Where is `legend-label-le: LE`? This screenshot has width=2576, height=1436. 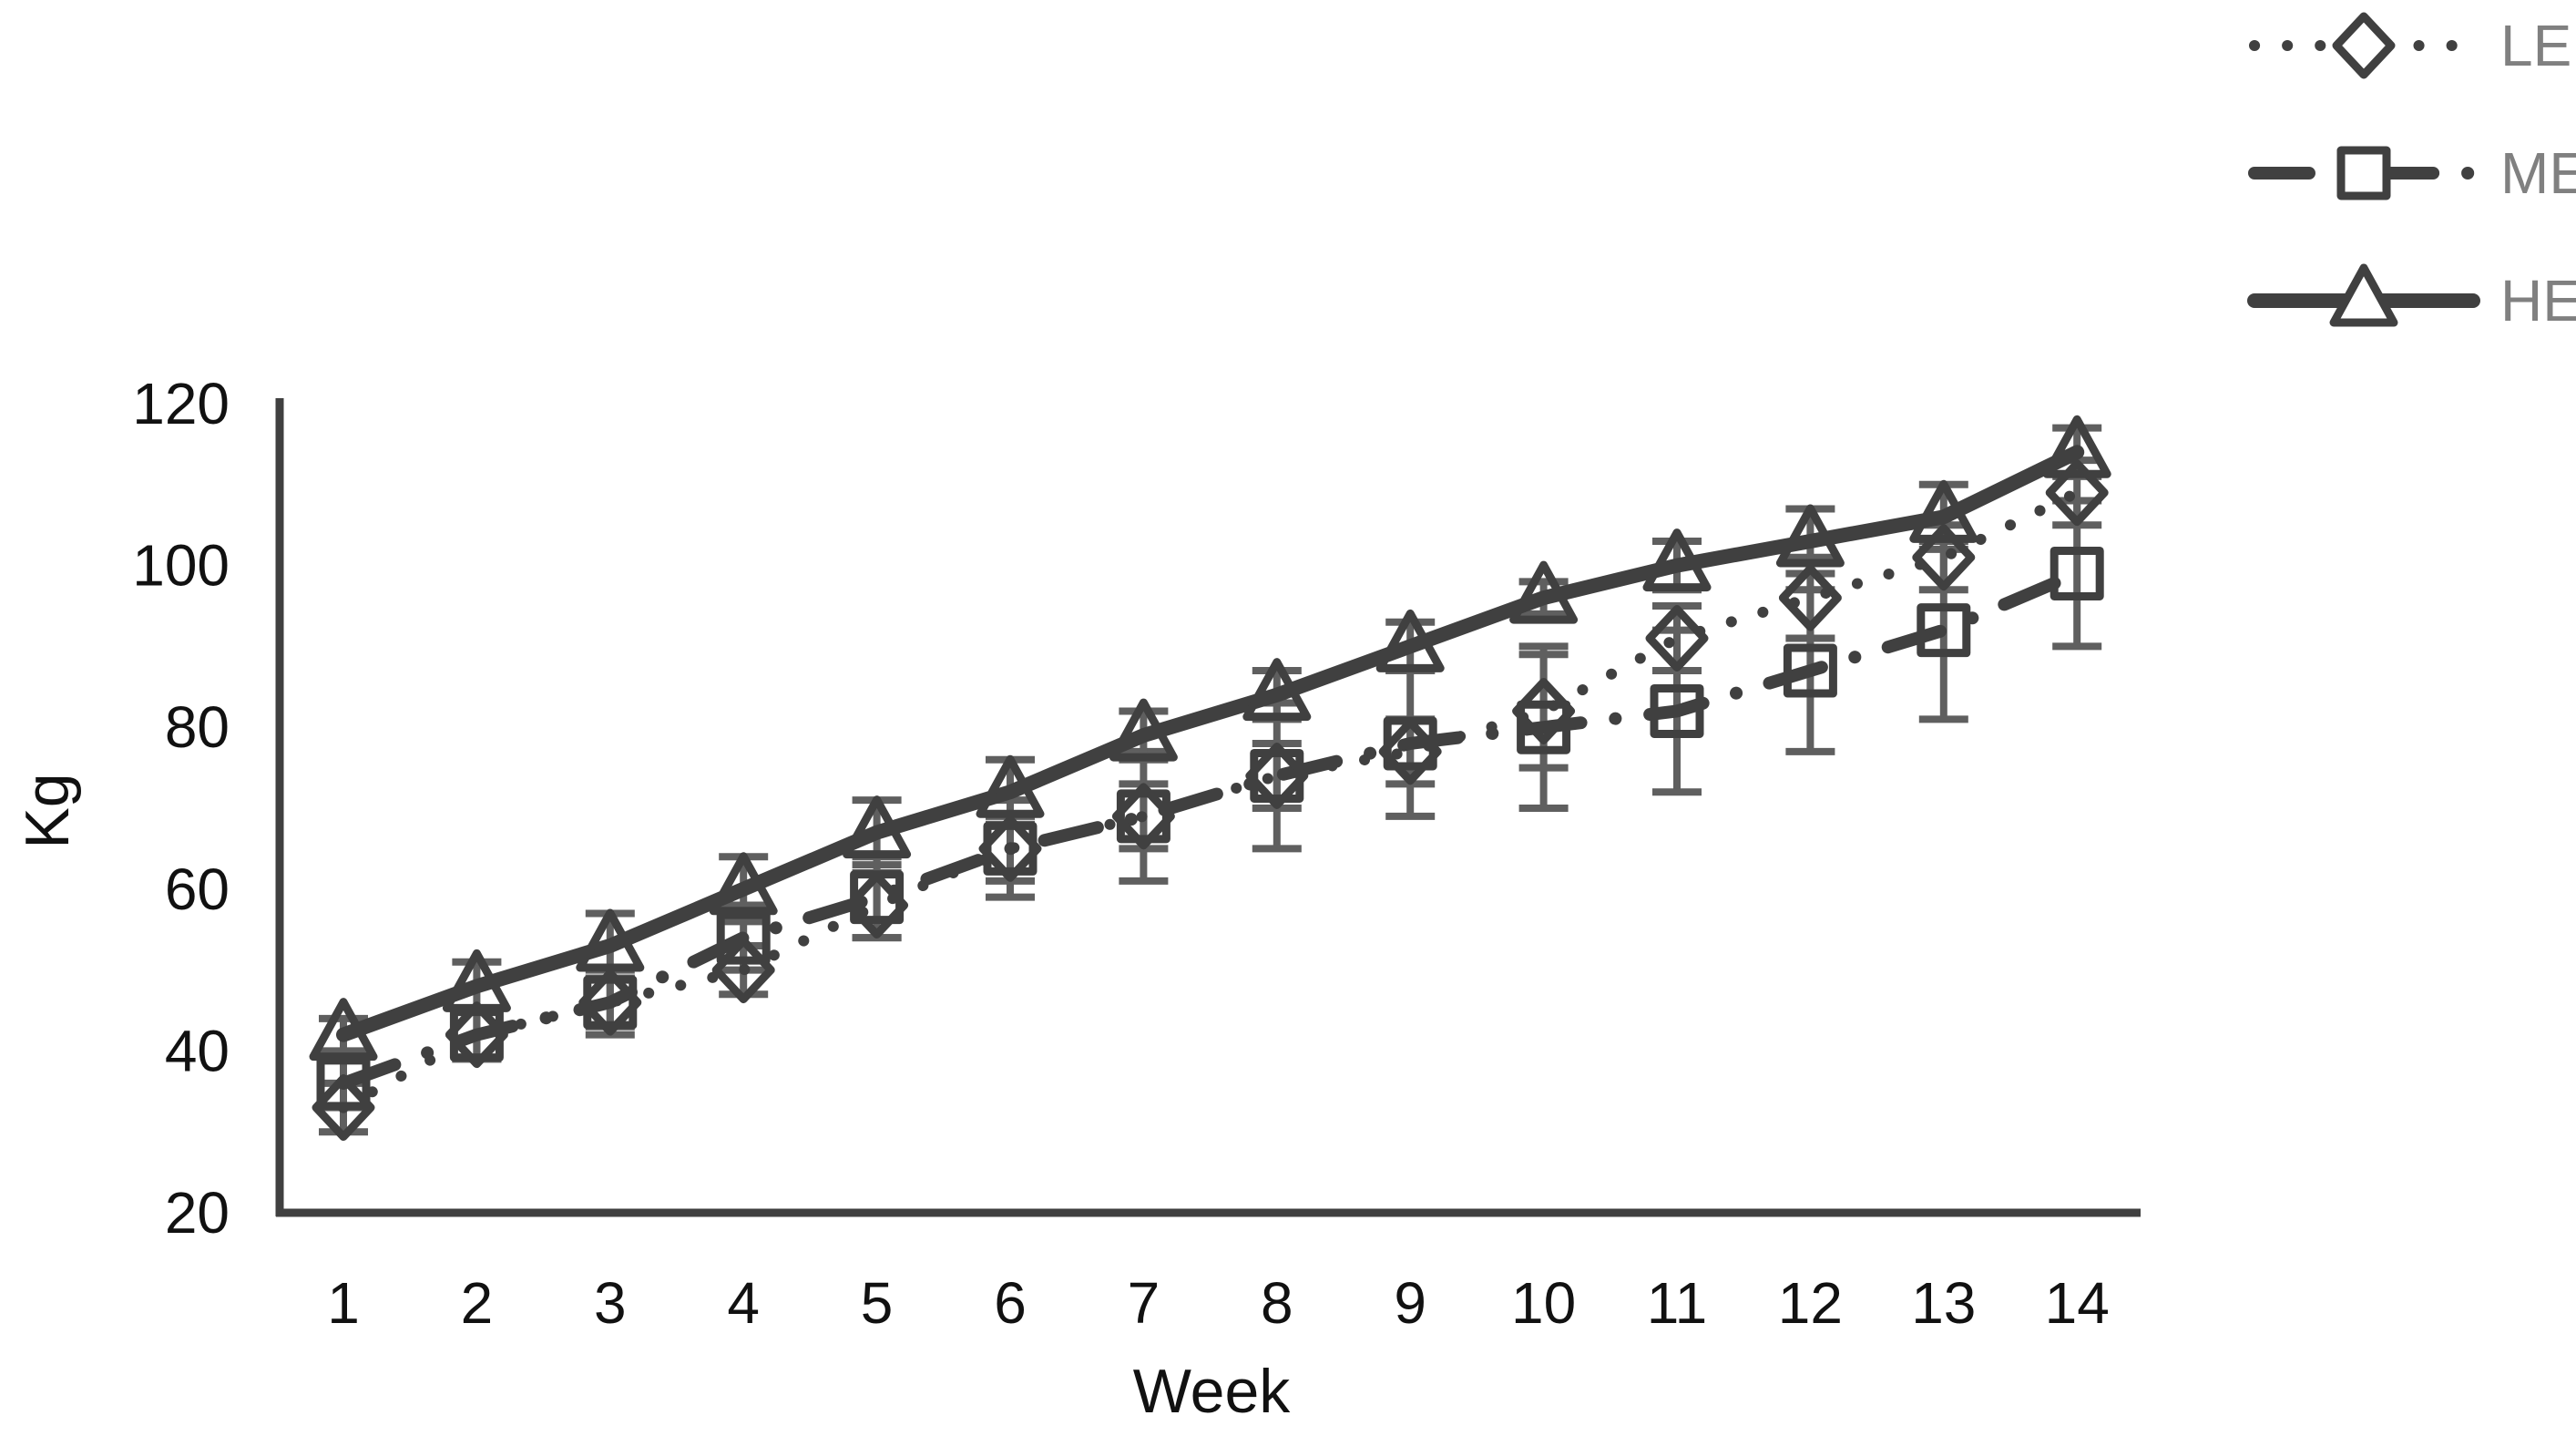
legend-label-le: LE is located at coordinates (2535, 46).